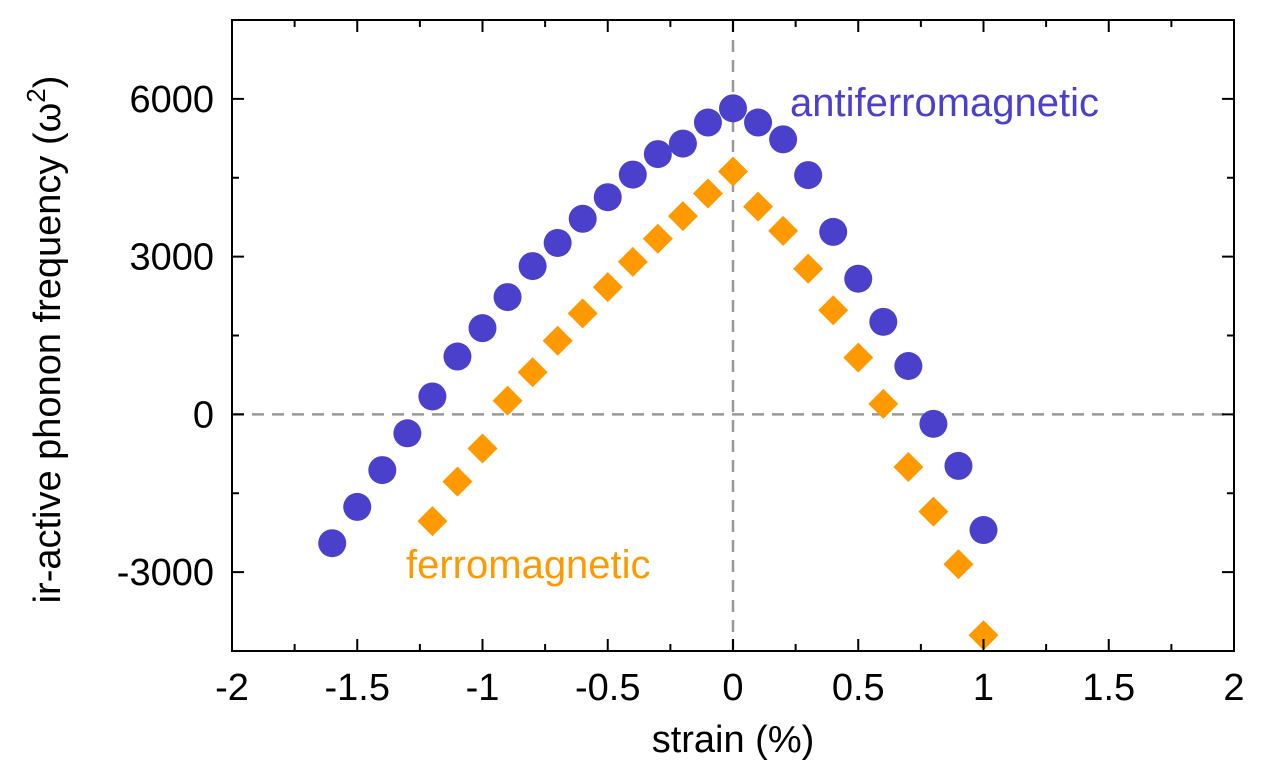 The width and height of the screenshot is (1273, 771). Describe the element at coordinates (983, 688) in the screenshot. I see `x-tick-label: 1` at that location.